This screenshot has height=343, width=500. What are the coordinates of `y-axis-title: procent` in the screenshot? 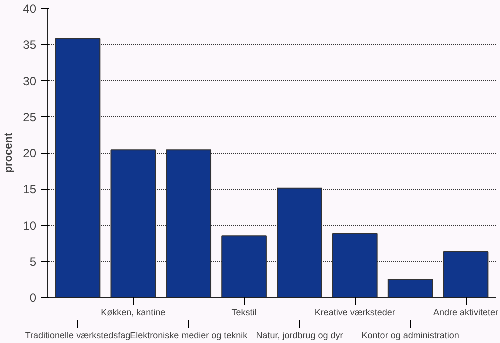 It's located at (9, 153).